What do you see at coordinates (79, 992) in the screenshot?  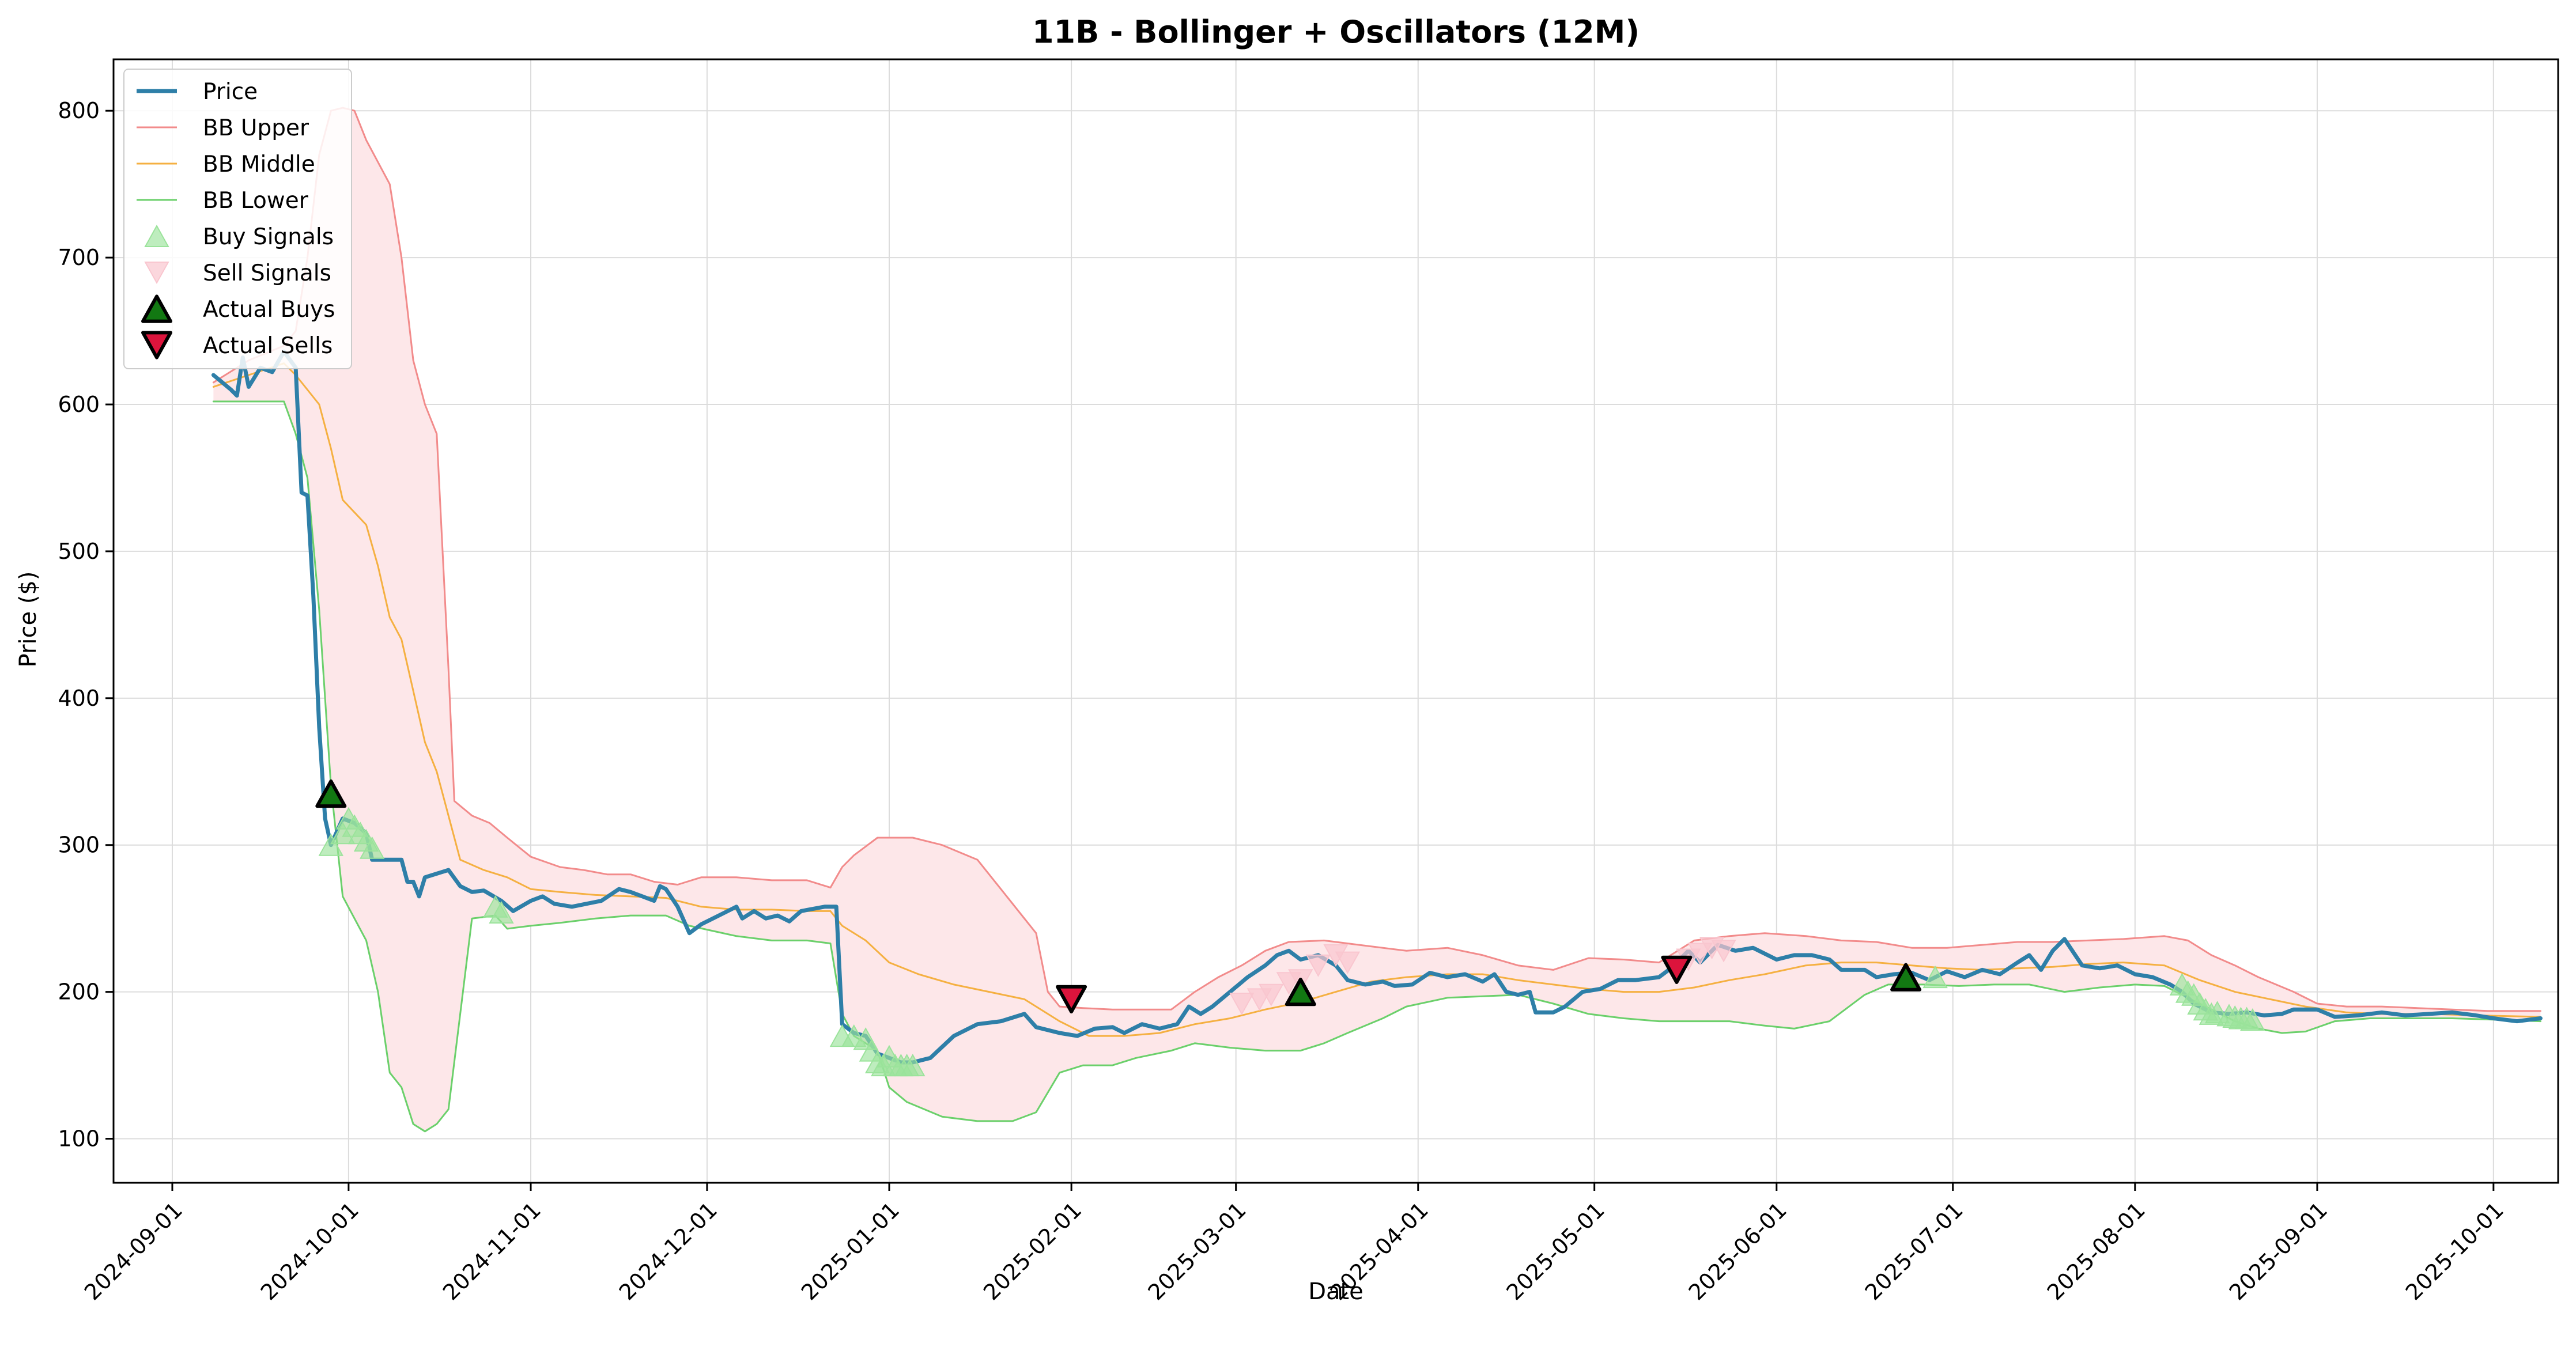 I see `y-tick-label: 200` at bounding box center [79, 992].